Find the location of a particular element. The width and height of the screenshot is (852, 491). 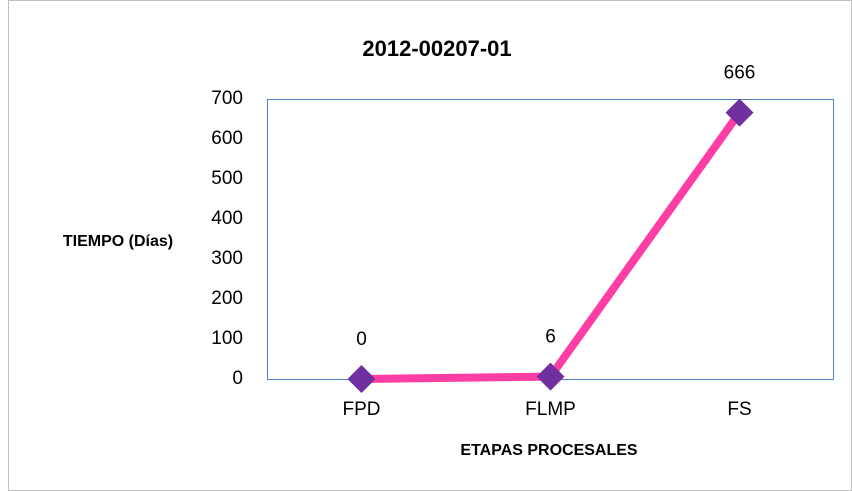

data-label: 666 is located at coordinates (740, 73).